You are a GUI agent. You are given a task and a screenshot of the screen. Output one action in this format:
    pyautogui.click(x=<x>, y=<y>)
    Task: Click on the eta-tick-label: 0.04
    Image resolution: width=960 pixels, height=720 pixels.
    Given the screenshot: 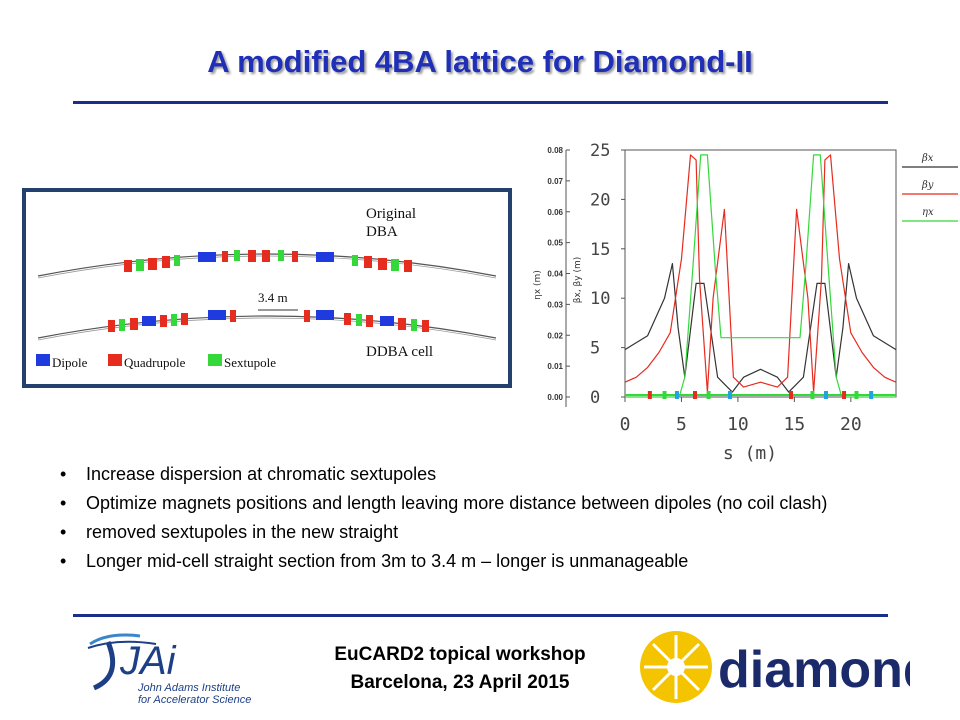 What is the action you would take?
    pyautogui.click(x=555, y=274)
    